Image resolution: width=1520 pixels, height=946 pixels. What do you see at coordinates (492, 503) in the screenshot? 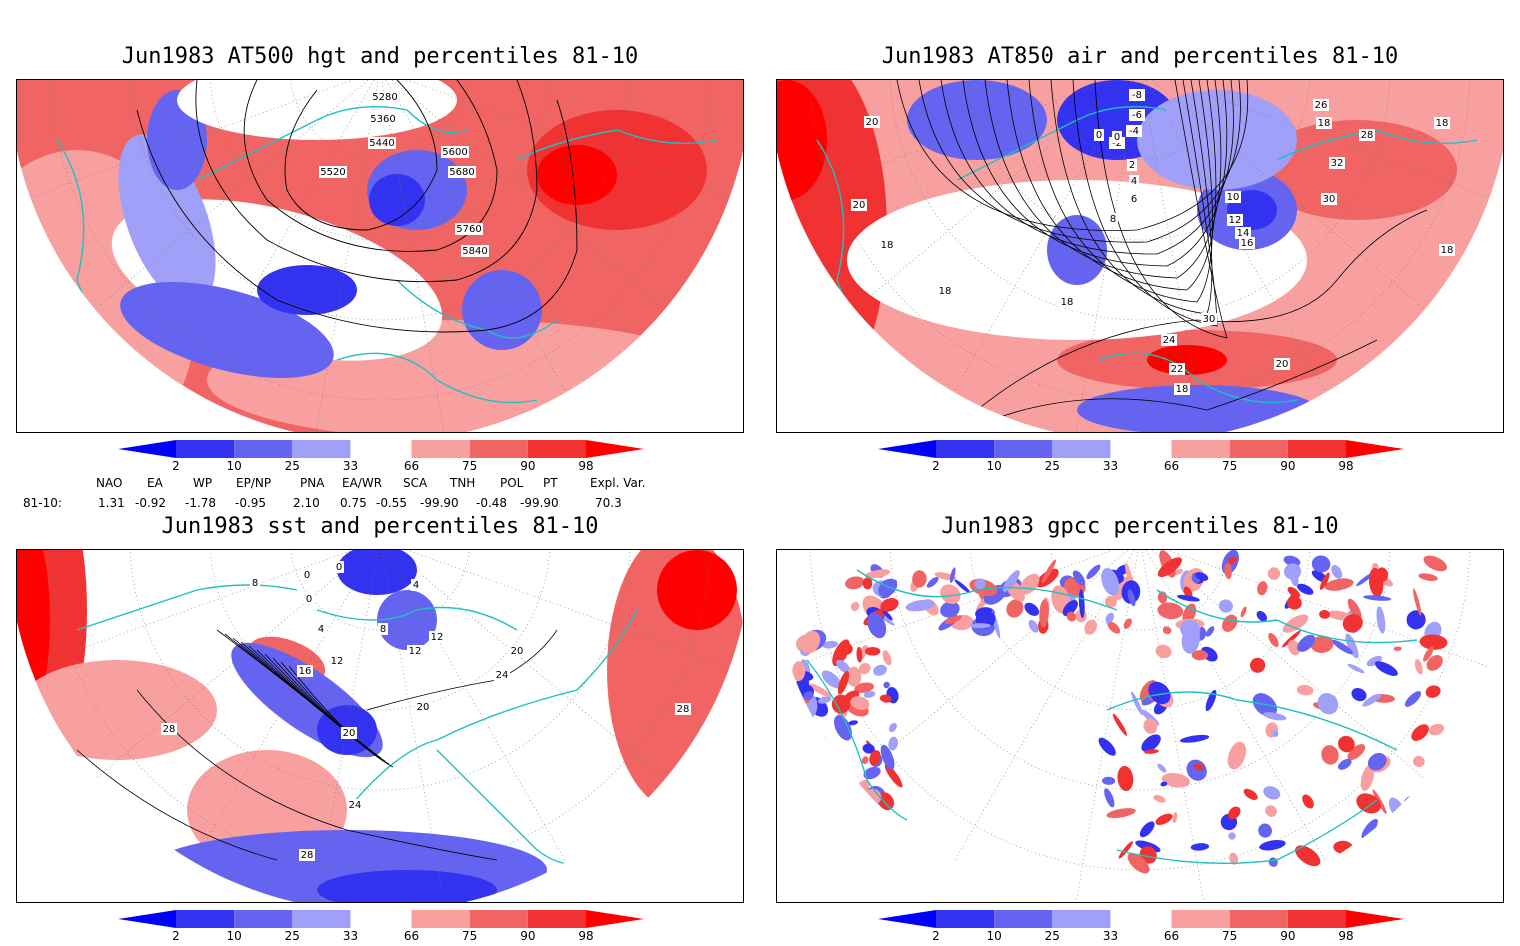
I see `tele-value-pol: -0.48` at bounding box center [492, 503].